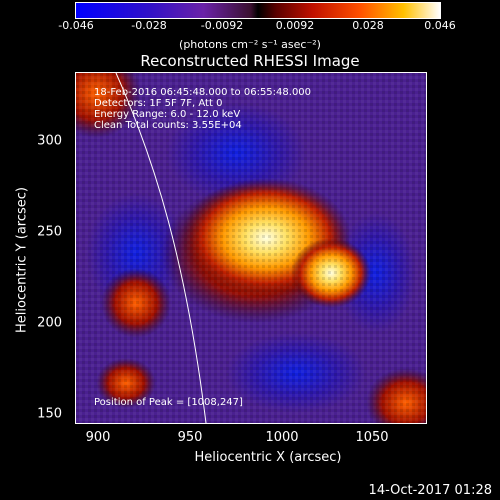 The height and width of the screenshot is (500, 500). What do you see at coordinates (76, 25) in the screenshot?
I see `colorbar-tick: -0.046` at bounding box center [76, 25].